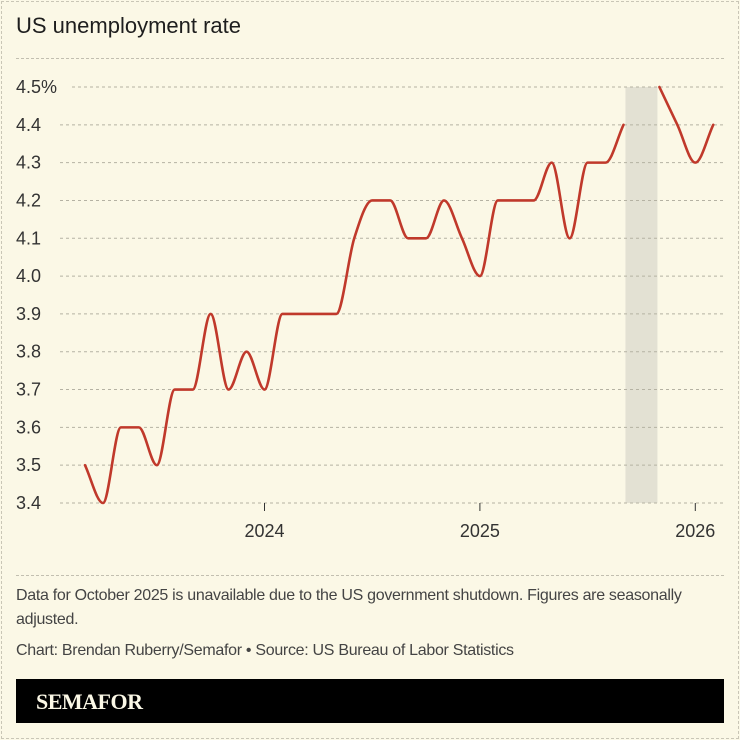  Describe the element at coordinates (28, 200) in the screenshot. I see `y-tick-label: 4.2` at that location.